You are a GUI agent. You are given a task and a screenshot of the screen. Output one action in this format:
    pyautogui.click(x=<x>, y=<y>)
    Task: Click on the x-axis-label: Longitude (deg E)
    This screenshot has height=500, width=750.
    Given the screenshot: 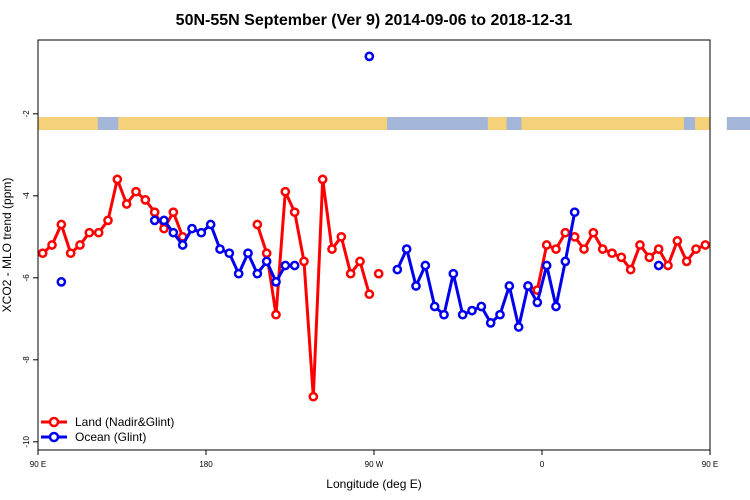 What is the action you would take?
    pyautogui.click(x=373, y=484)
    